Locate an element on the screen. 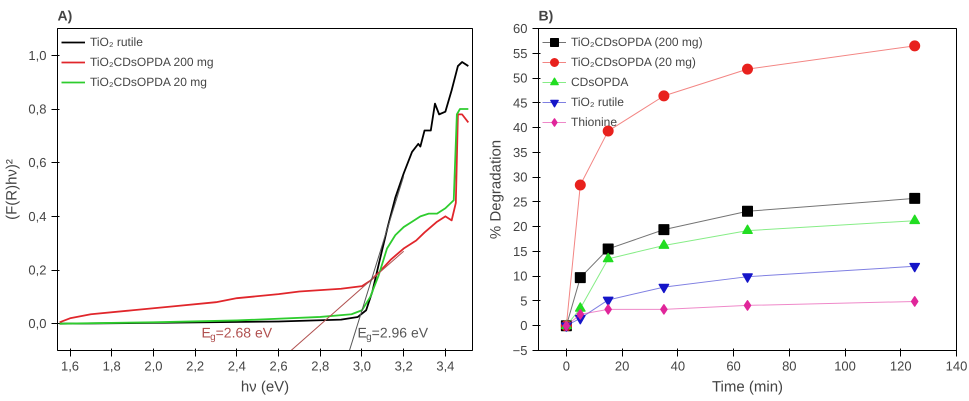 The image size is (969, 401). y-tick-label: 1,0 is located at coordinates (37, 55).